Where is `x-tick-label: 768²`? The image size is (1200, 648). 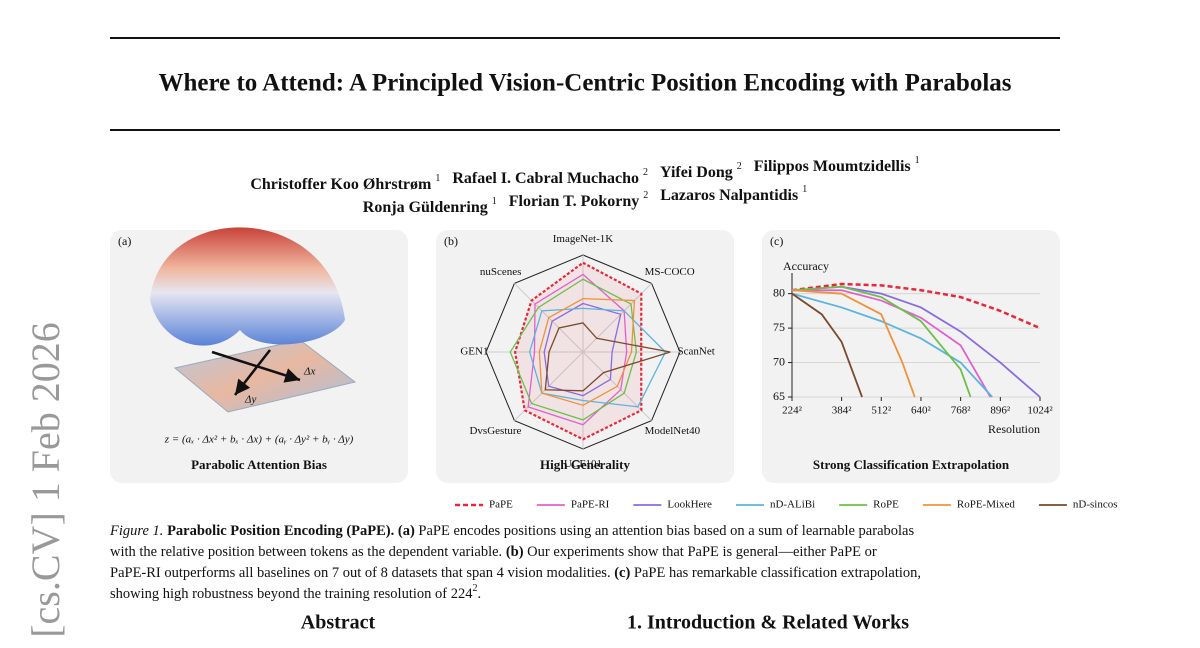
x-tick-label: 768² is located at coordinates (961, 411).